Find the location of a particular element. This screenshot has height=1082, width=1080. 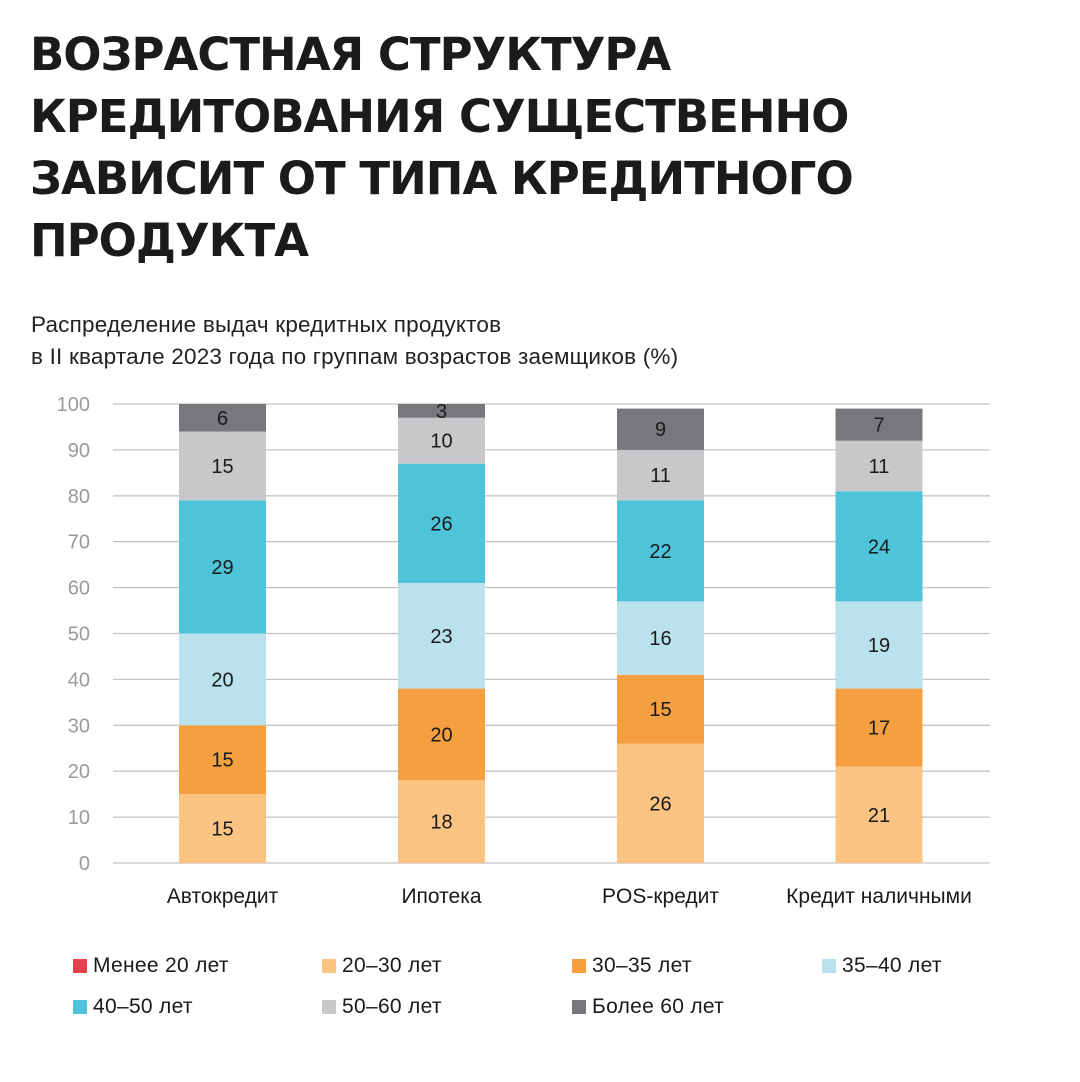

data-label: 24 is located at coordinates (879, 547).